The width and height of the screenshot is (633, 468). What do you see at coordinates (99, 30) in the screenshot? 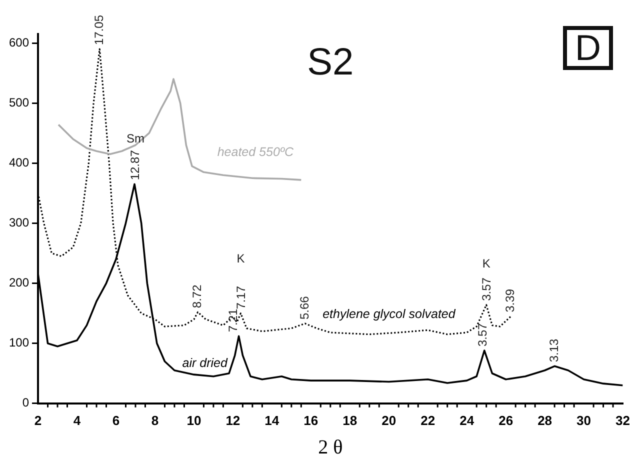
I see `annotation: 17.05` at bounding box center [99, 30].